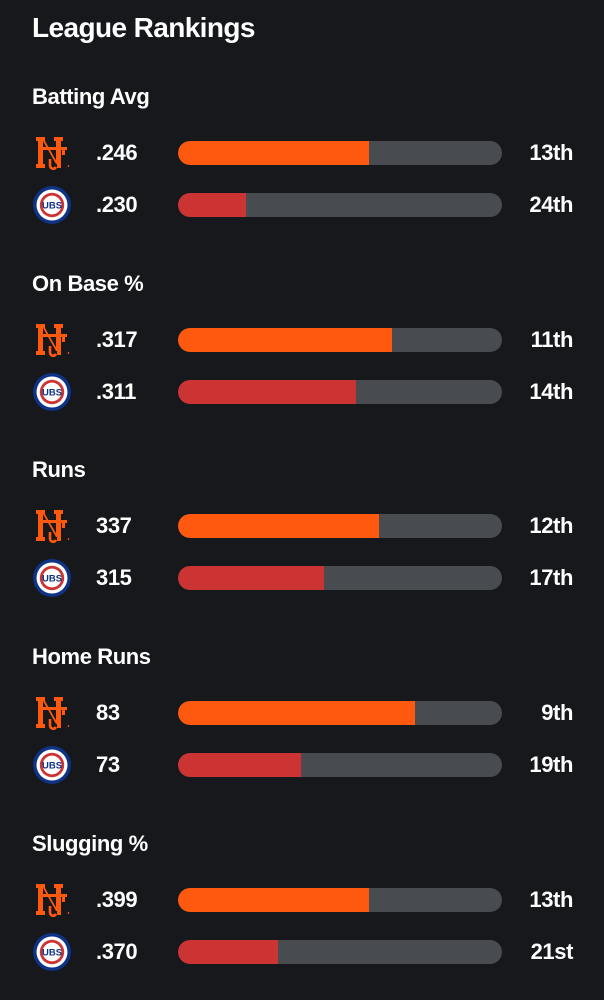 The image size is (604, 1000). What do you see at coordinates (551, 525) in the screenshot?
I see `league-rank: 12th` at bounding box center [551, 525].